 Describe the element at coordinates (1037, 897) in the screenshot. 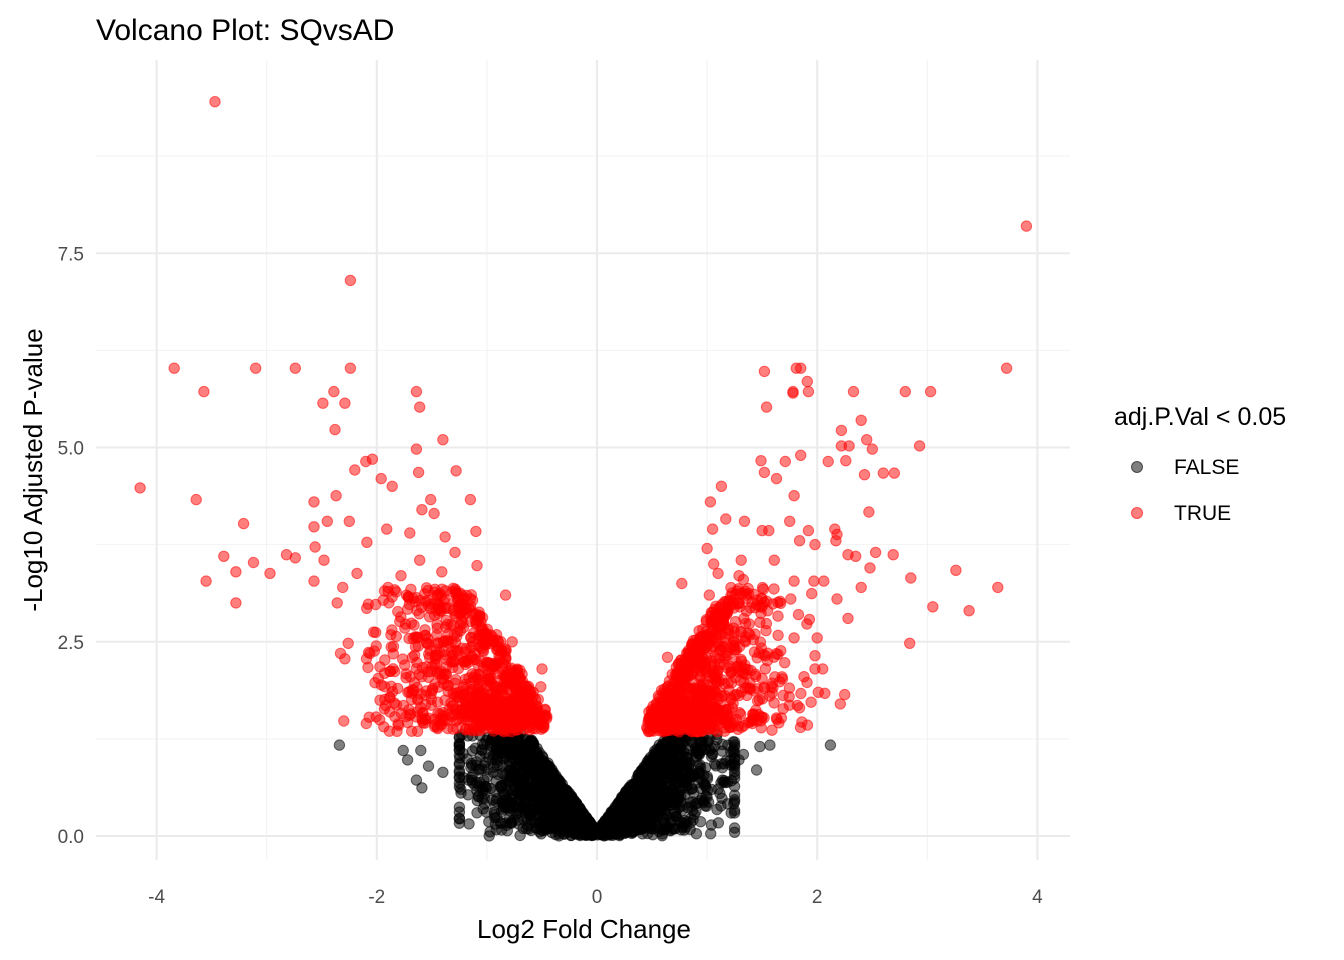

I see `x-tick-label: 4` at that location.